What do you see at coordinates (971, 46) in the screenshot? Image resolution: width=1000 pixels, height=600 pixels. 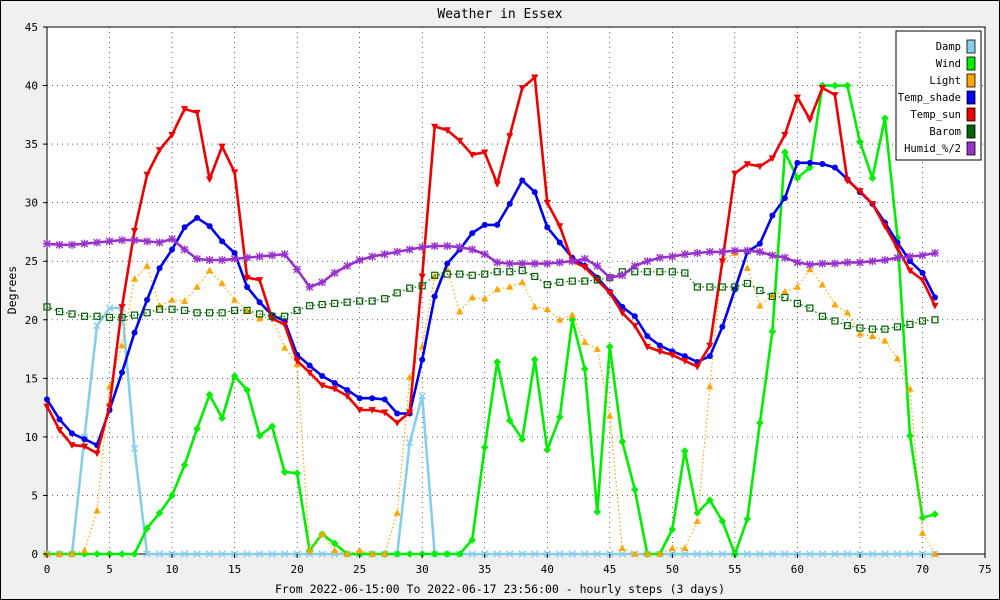 I see `legend-swatch-damp` at bounding box center [971, 46].